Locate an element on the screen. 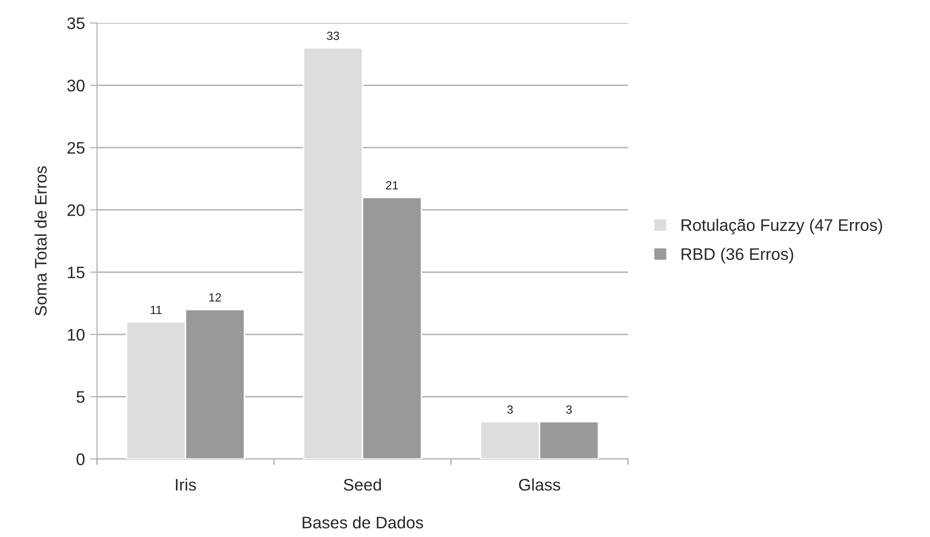  x-axis-title: Bases de Dados is located at coordinates (363, 522).